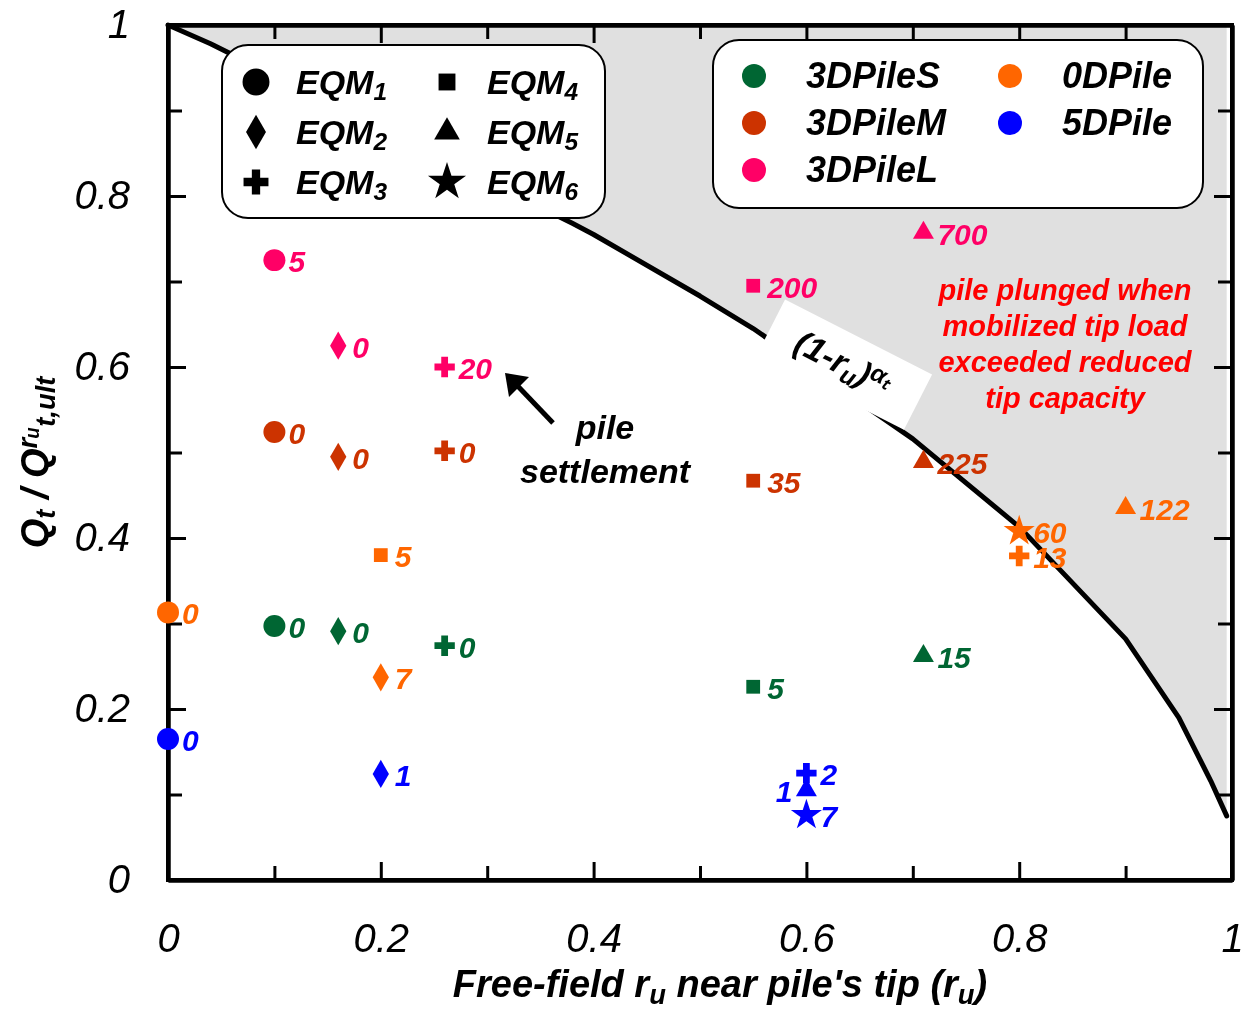 This screenshot has height=1017, width=1254. What do you see at coordinates (118, 24) in the screenshot?
I see `y-tick-label: 1` at bounding box center [118, 24].